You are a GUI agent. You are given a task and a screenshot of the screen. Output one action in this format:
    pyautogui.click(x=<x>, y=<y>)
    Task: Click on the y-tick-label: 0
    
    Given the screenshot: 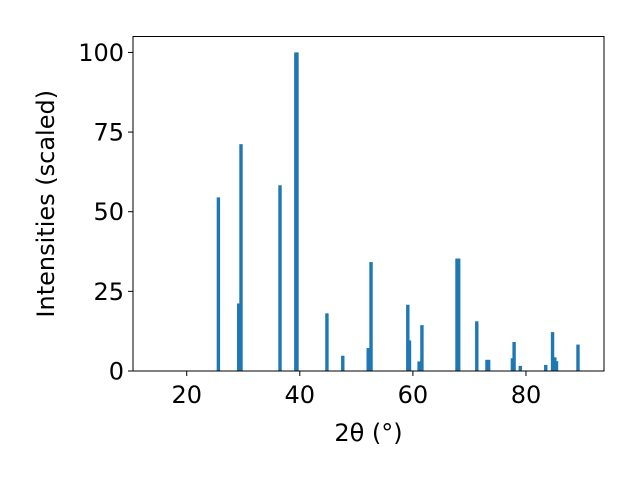 What is the action you would take?
    pyautogui.click(x=116, y=372)
    